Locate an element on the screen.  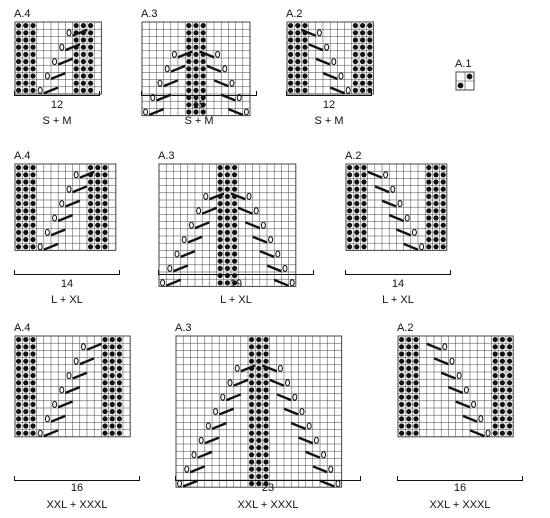
chart-a2-xxl-xxxl: A.2 is located at coordinates (467, 417).